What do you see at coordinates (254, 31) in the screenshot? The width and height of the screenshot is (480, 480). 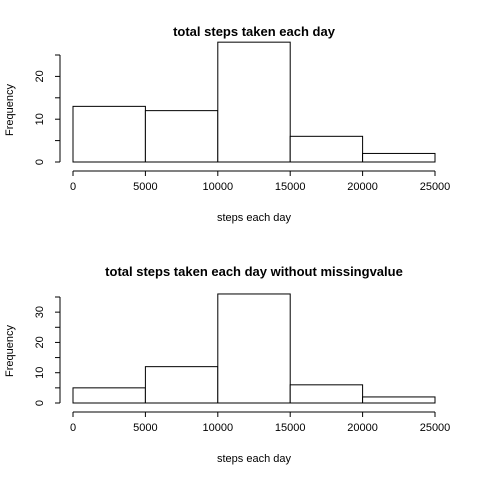 I see `chart-title: total steps taken each day` at bounding box center [254, 31].